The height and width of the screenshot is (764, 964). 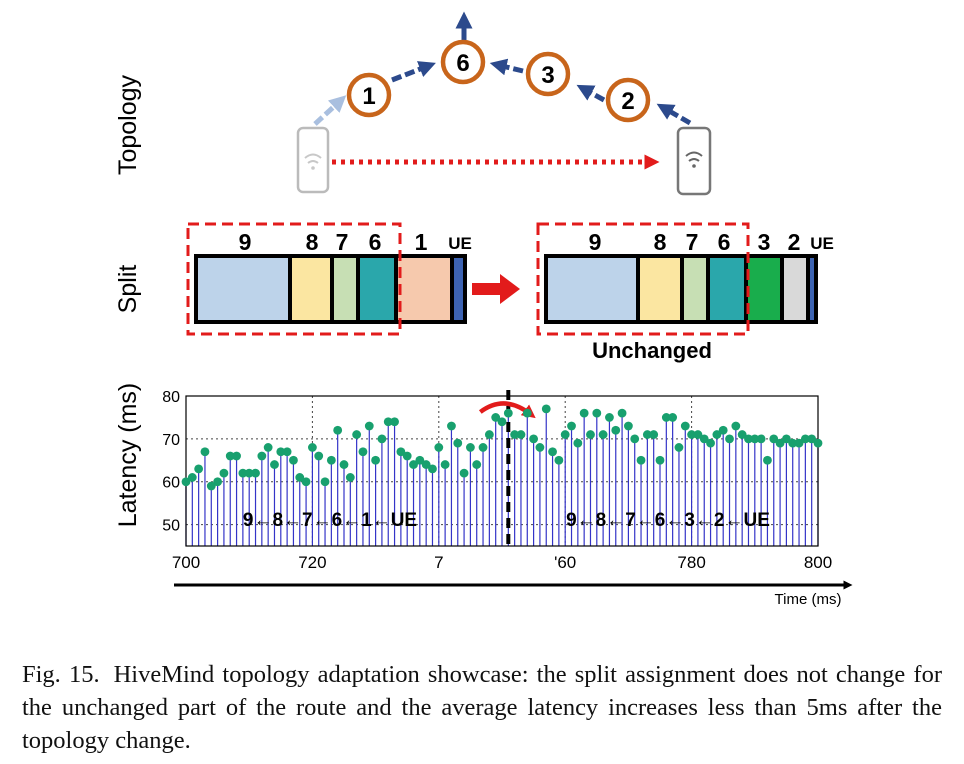 I want to click on x-tick-label: '60, so click(x=565, y=562).